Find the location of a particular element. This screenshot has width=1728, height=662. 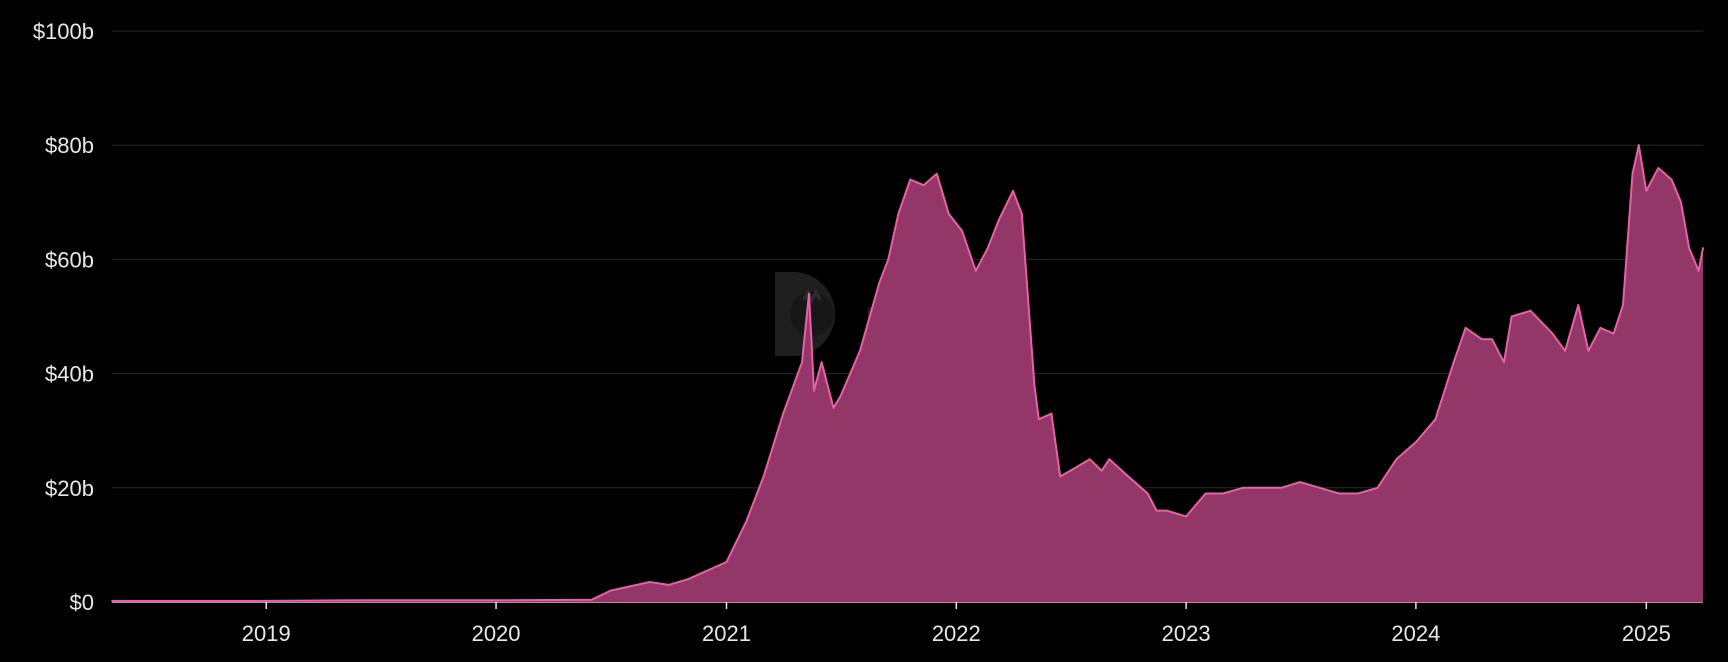

x-tick-label: 2024 is located at coordinates (1415, 633).